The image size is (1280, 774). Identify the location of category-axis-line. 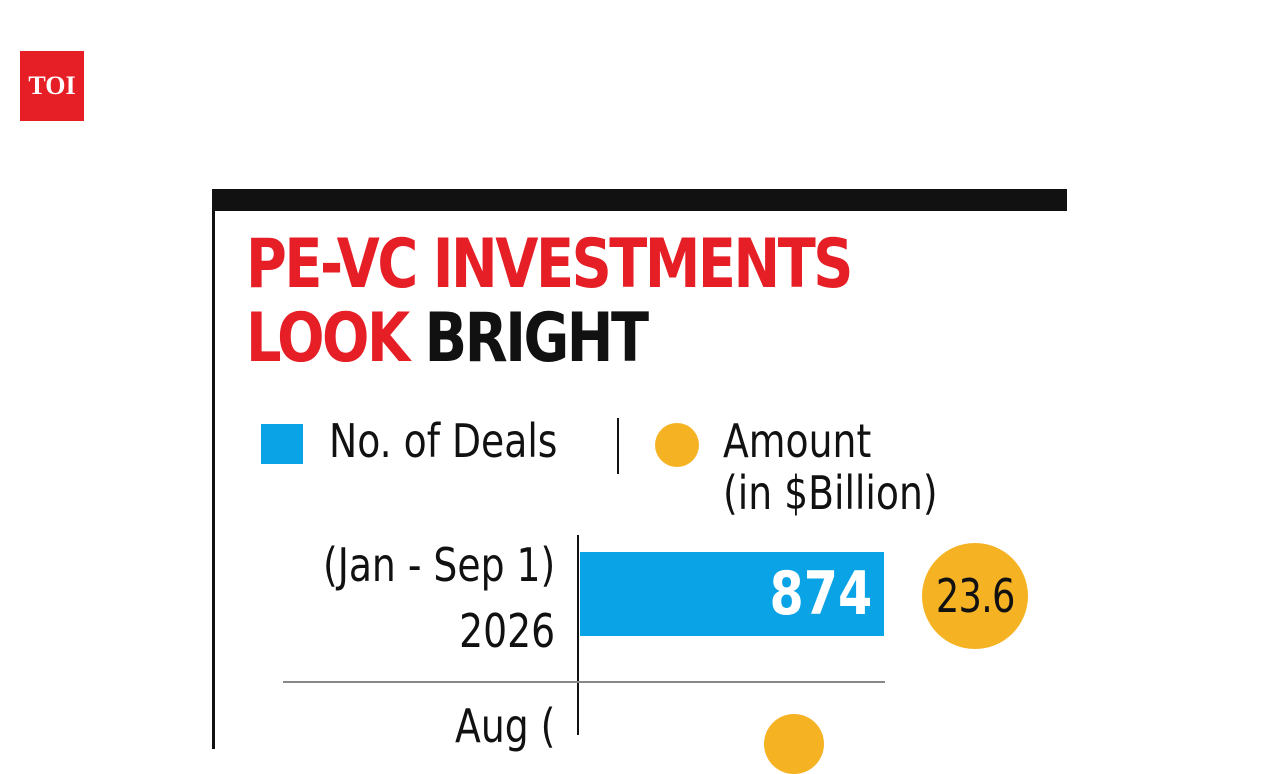
(578, 635).